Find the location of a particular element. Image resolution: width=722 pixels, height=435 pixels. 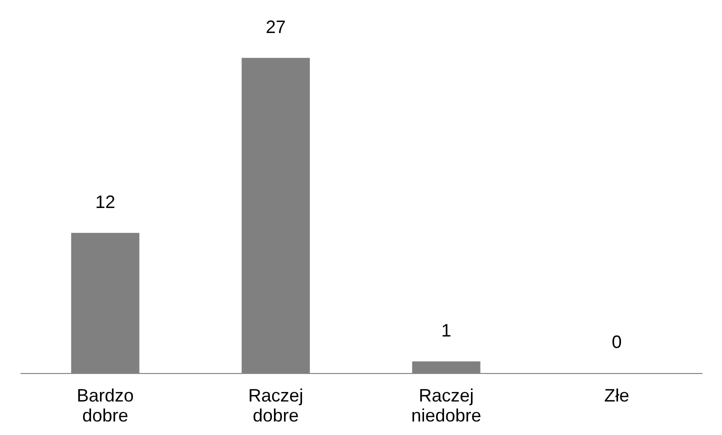

data-label: 12 is located at coordinates (105, 202).